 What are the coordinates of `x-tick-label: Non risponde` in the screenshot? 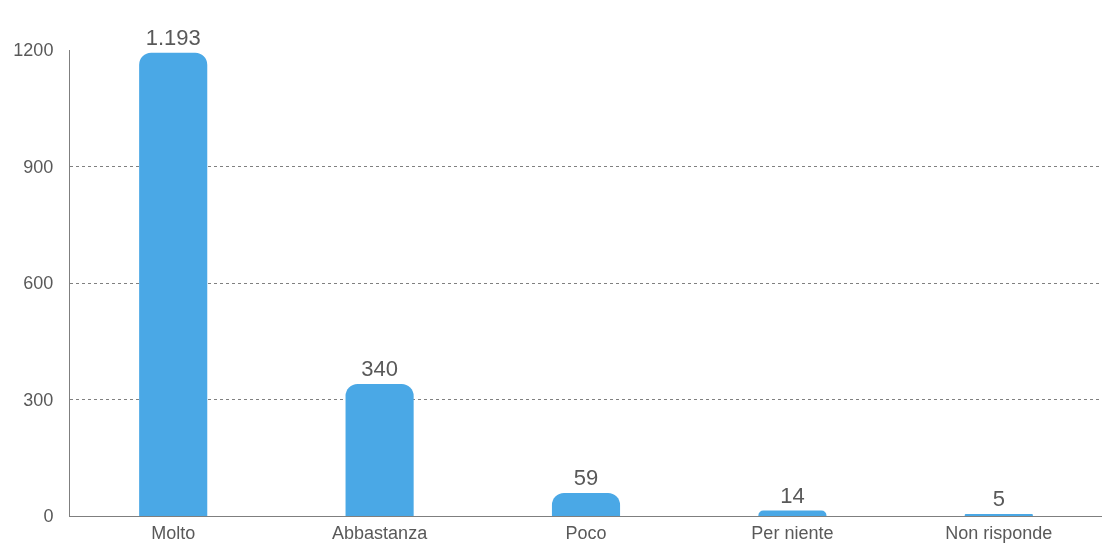 It's located at (999, 532).